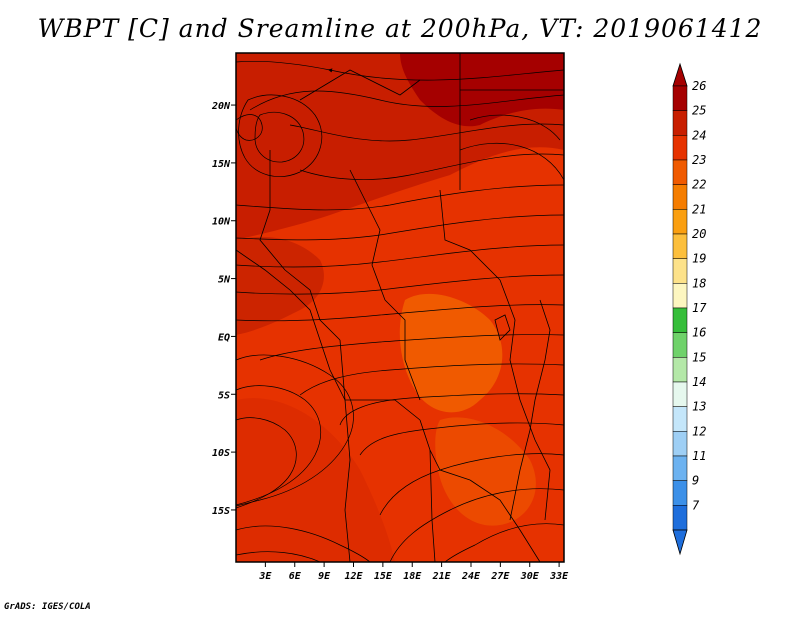  What do you see at coordinates (689, 309) in the screenshot?
I see `colorbar: 26 25 24 23 22 21 20 19 18 17 16 15 14 13 12 11 9 7` at bounding box center [689, 309].